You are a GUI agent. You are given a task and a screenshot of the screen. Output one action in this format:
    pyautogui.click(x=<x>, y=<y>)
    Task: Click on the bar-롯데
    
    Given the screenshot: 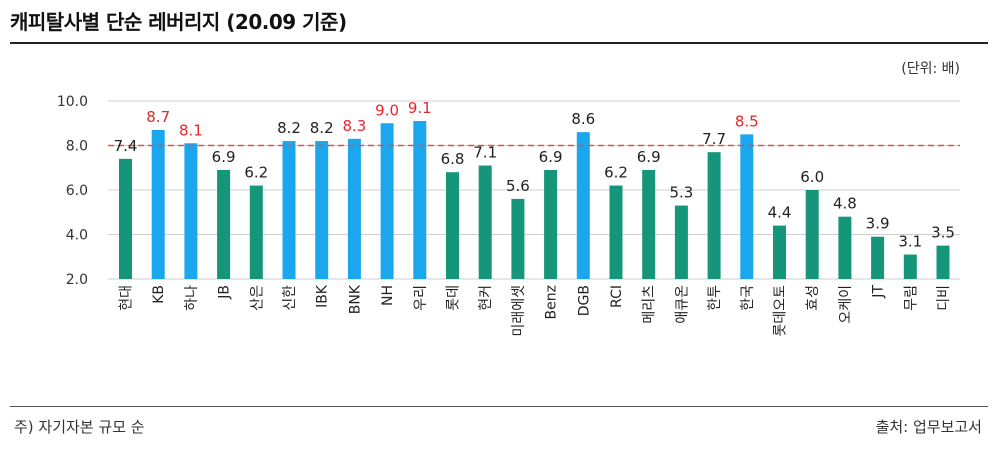 What is the action you would take?
    pyautogui.click(x=452, y=225)
    